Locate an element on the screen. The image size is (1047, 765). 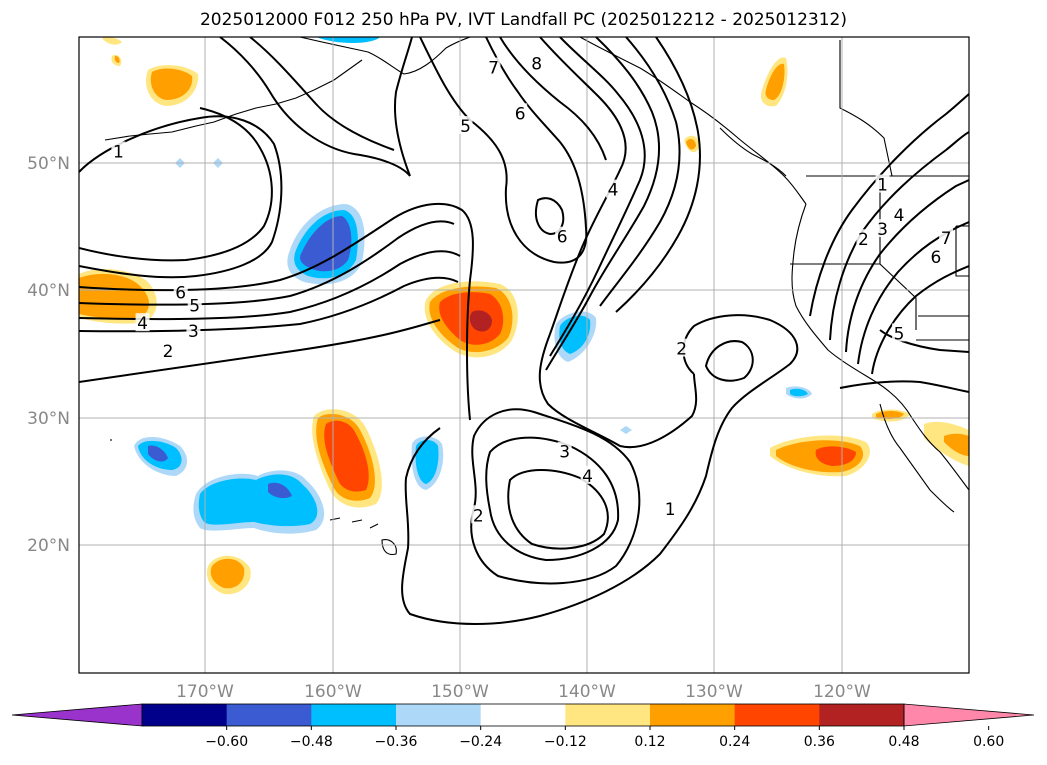
colorbar-tick-label: −0.36 is located at coordinates (396, 742).